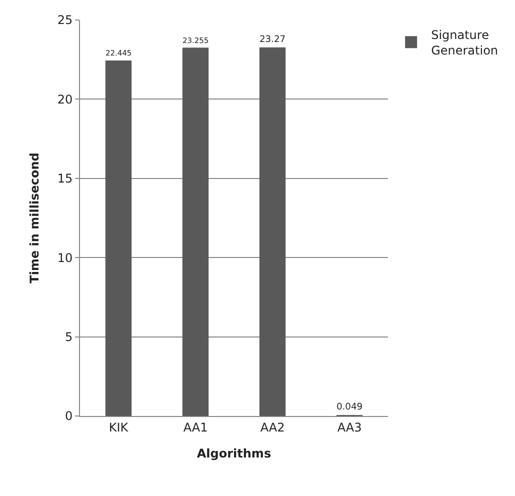 Image resolution: width=515 pixels, height=496 pixels. I want to click on y-tick-label: 10, so click(65, 257).